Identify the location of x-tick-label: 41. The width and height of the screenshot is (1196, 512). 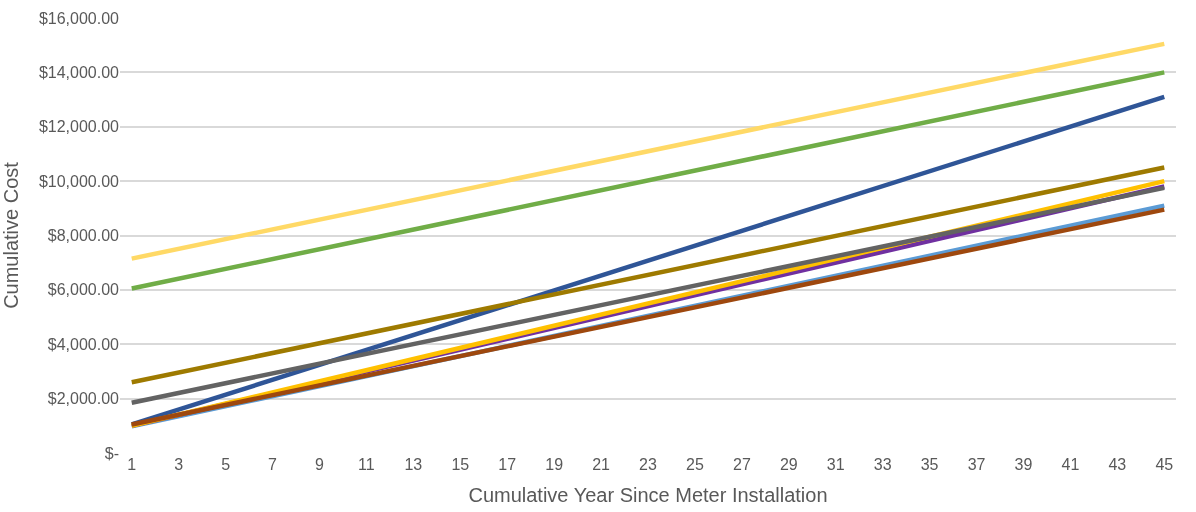
(1070, 464).